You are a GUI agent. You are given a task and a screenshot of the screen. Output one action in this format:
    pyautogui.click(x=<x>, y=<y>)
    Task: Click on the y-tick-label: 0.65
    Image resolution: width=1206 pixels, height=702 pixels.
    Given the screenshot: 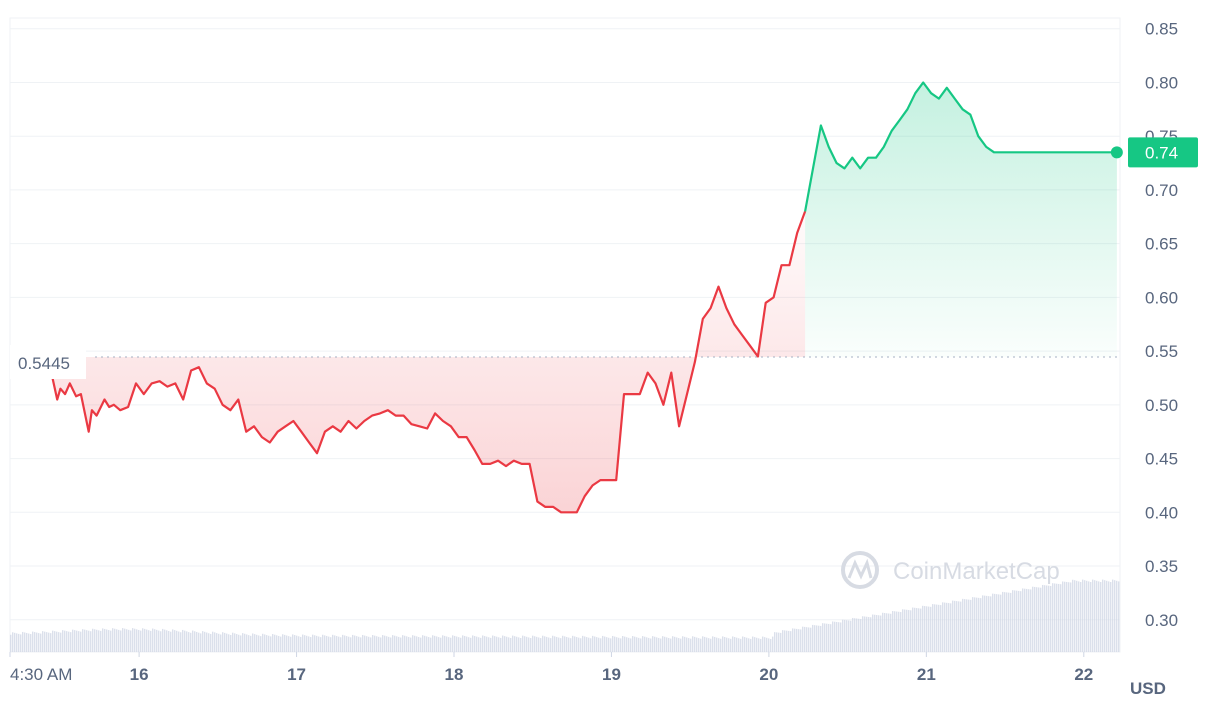 What is the action you would take?
    pyautogui.click(x=1161, y=244)
    